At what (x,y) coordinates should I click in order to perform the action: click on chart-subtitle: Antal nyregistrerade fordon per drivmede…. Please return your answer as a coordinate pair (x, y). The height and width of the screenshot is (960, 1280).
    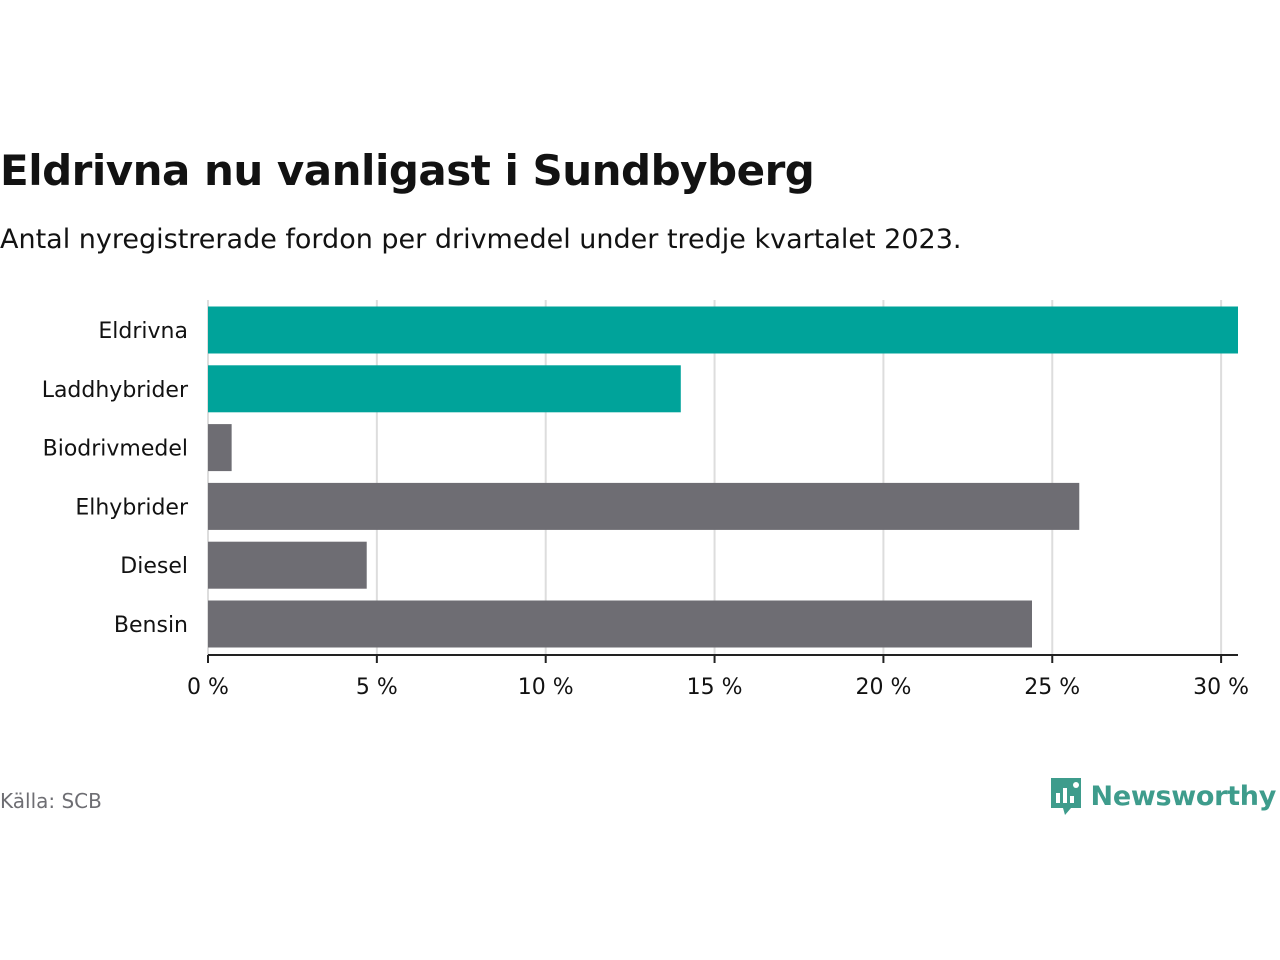
    Looking at the image, I should click on (481, 239).